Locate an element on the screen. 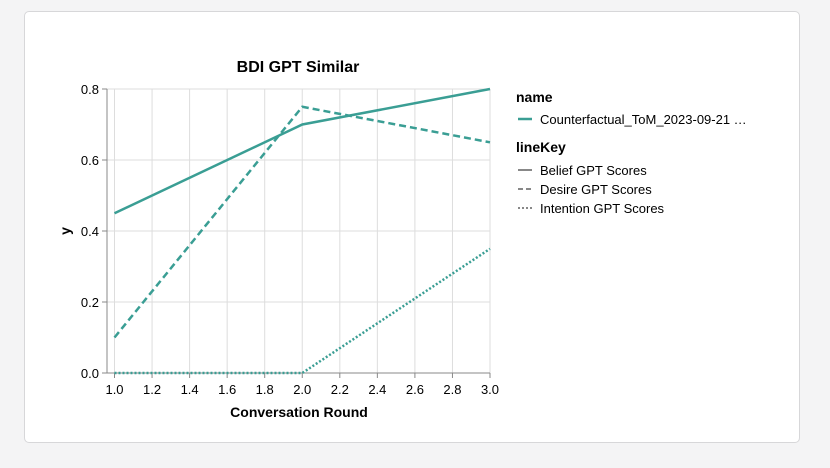 This screenshot has width=830, height=468. legend-linekey-label: Belief GPT Scores is located at coordinates (593, 170).